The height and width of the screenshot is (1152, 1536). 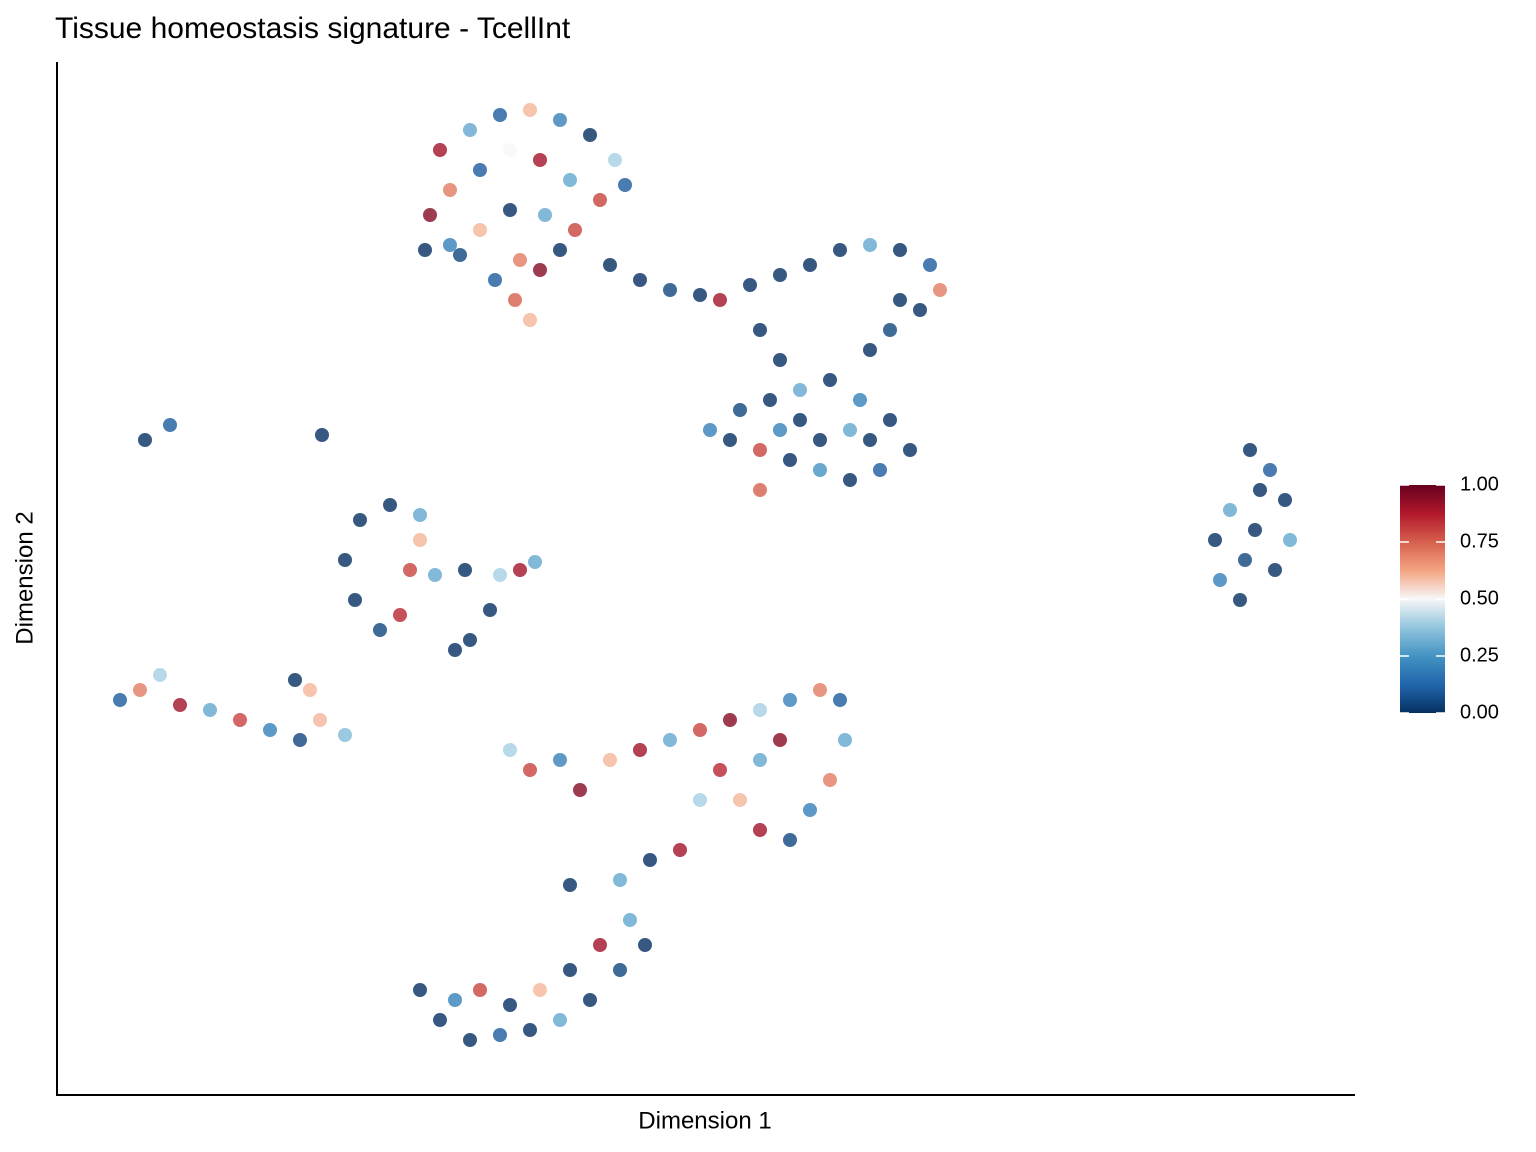 I want to click on chart-title: Tissue homeostasis signature - TcellInt, so click(x=313, y=28).